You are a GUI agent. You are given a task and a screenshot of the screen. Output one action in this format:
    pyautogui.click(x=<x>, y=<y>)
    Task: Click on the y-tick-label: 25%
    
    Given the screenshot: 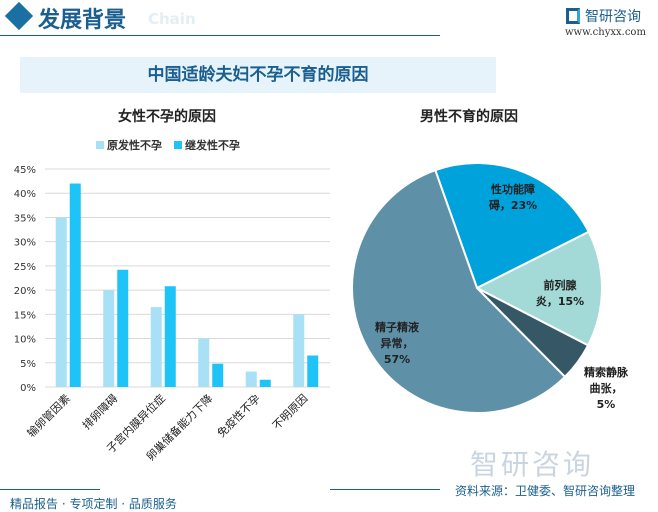 What is the action you would take?
    pyautogui.click(x=25, y=267)
    